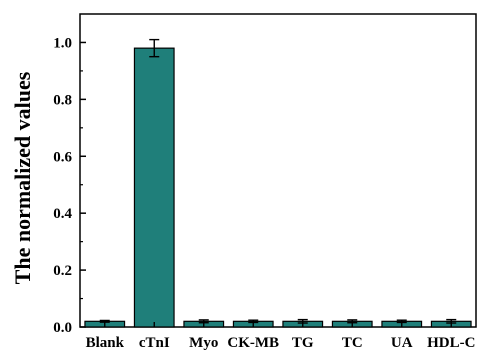 The width and height of the screenshot is (480, 353). Describe the element at coordinates (62, 100) in the screenshot. I see `y-tick-label: 0.8` at that location.